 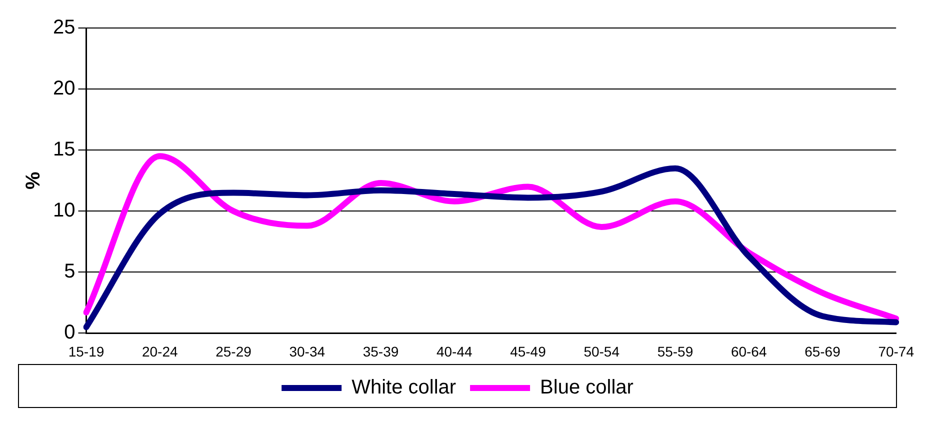 I want to click on x-tick-label: 50-54, so click(x=602, y=351).